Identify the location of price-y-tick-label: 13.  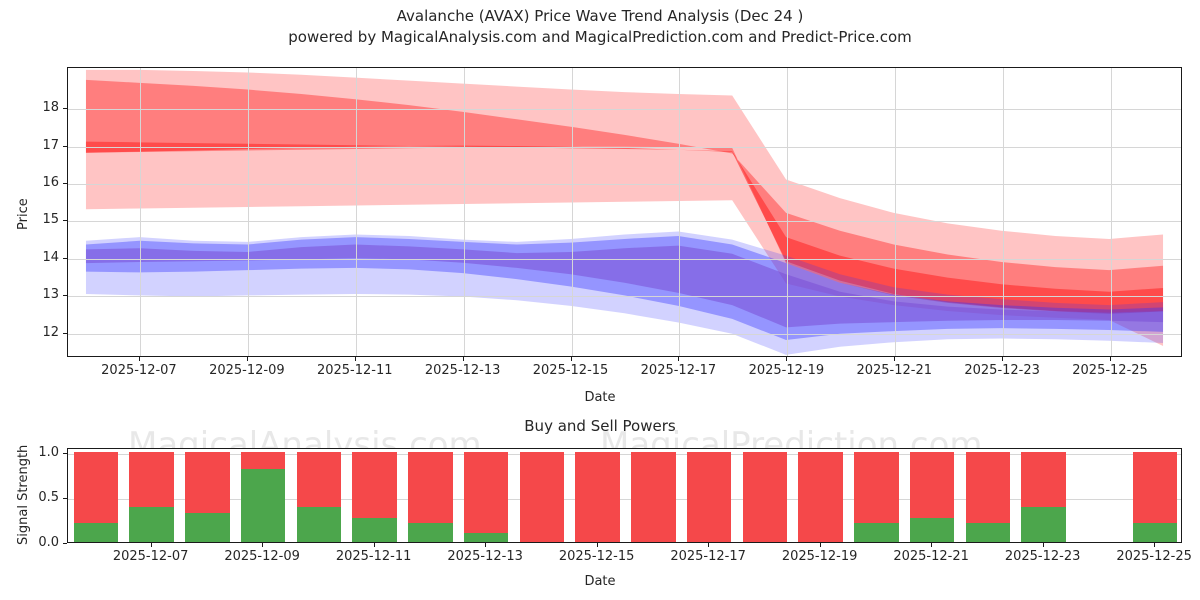
(50, 295).